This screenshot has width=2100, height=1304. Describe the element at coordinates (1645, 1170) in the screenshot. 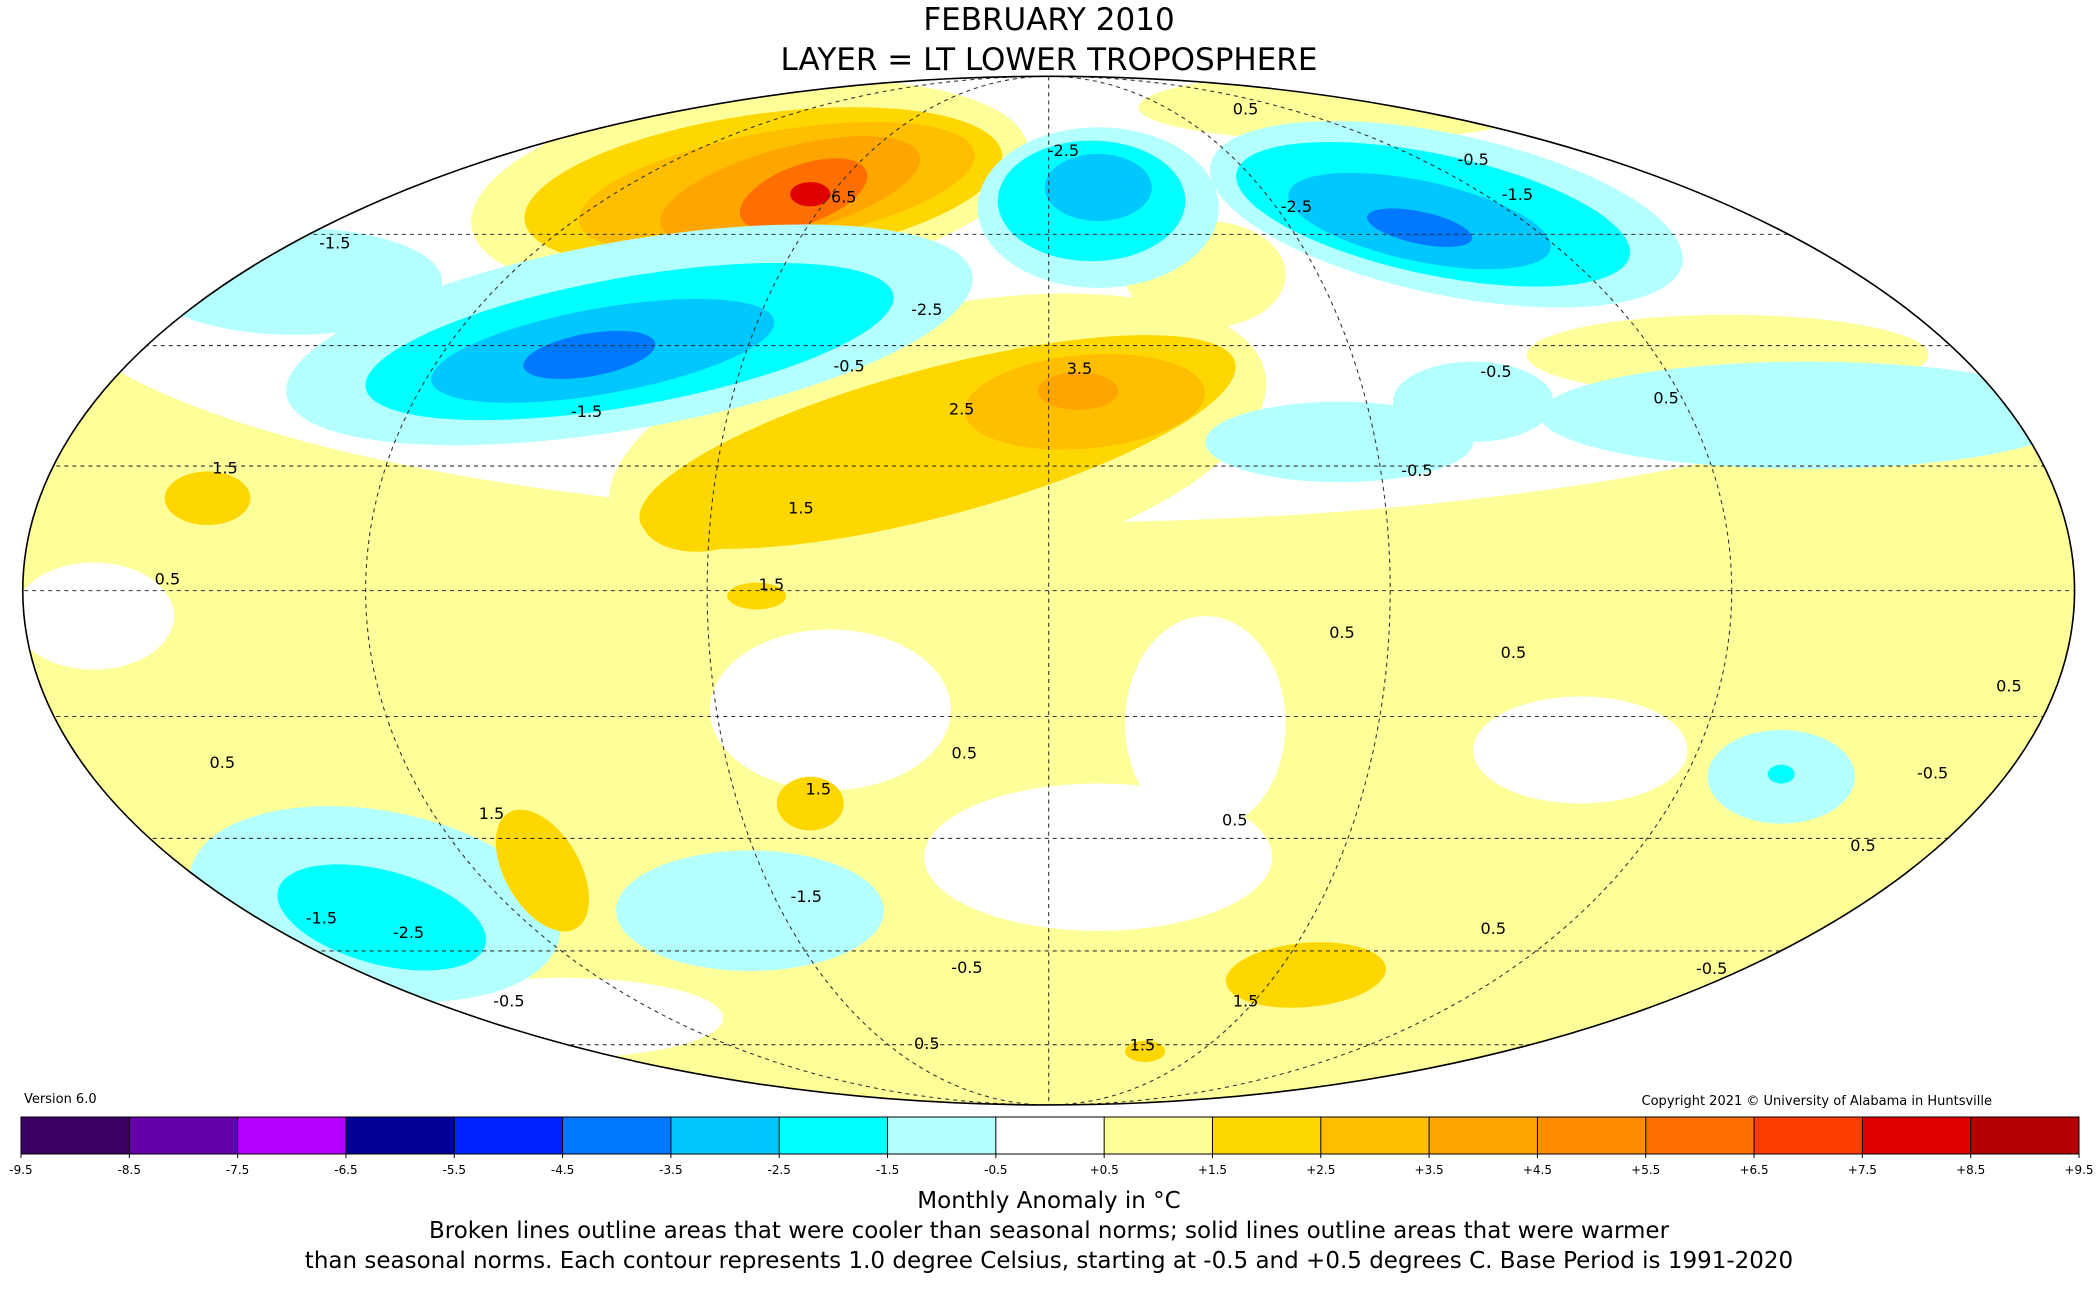

I see `tick-label: +5.5` at that location.